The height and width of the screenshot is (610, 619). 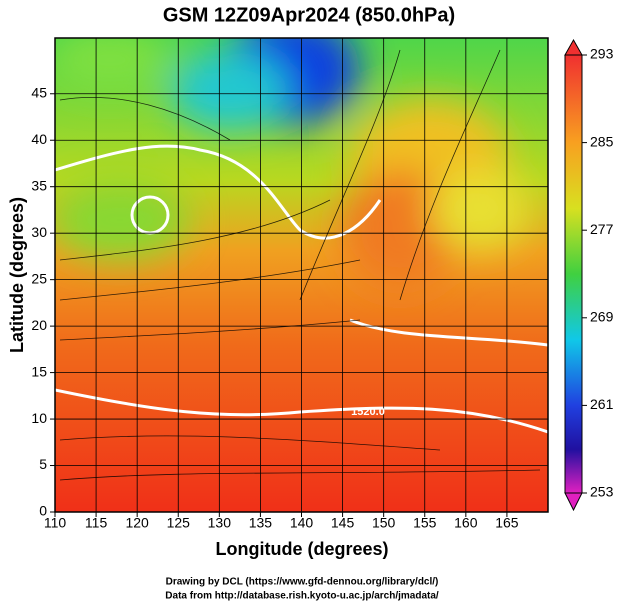 I want to click on x-tick-label: 120, so click(x=137, y=523).